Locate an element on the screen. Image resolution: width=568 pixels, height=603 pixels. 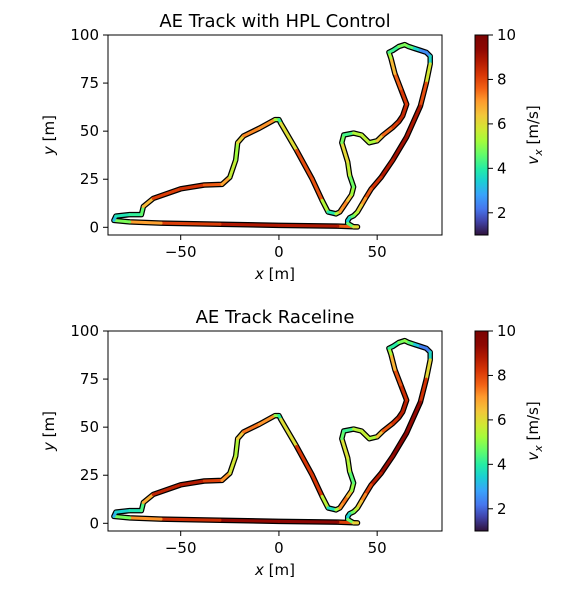
colorbar is located at coordinates (481, 431).